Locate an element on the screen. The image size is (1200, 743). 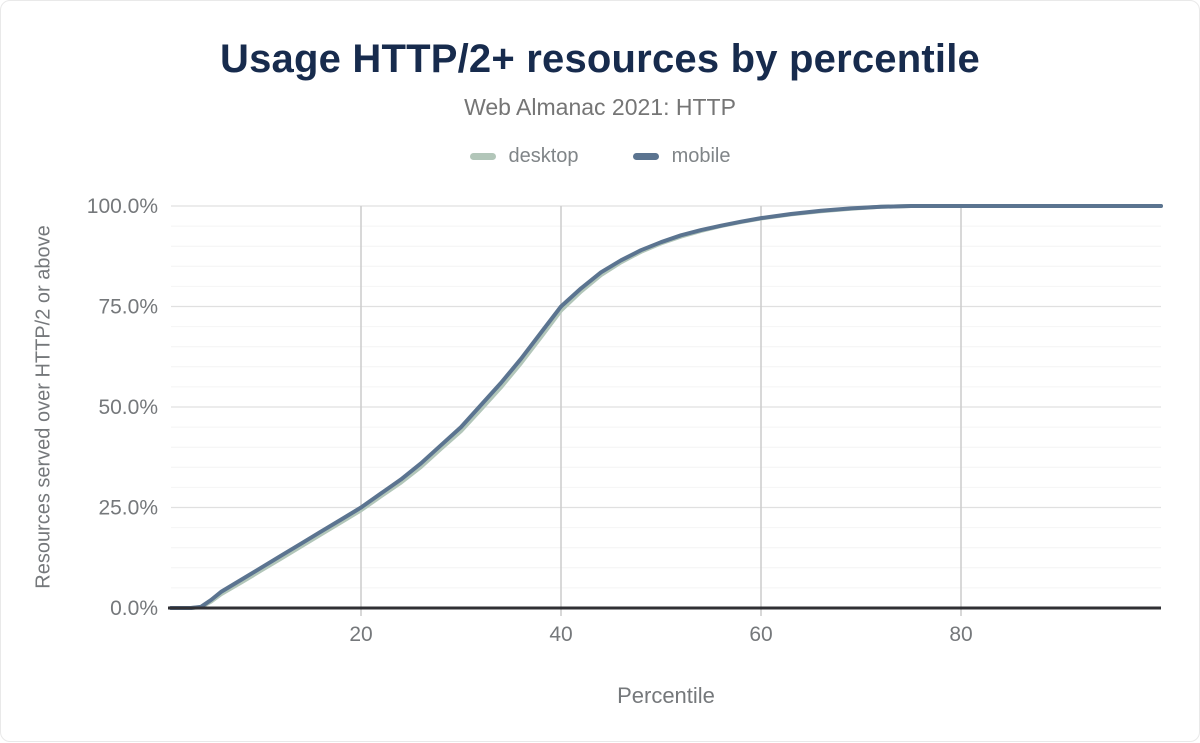
mobile-series-swatch is located at coordinates (645, 156).